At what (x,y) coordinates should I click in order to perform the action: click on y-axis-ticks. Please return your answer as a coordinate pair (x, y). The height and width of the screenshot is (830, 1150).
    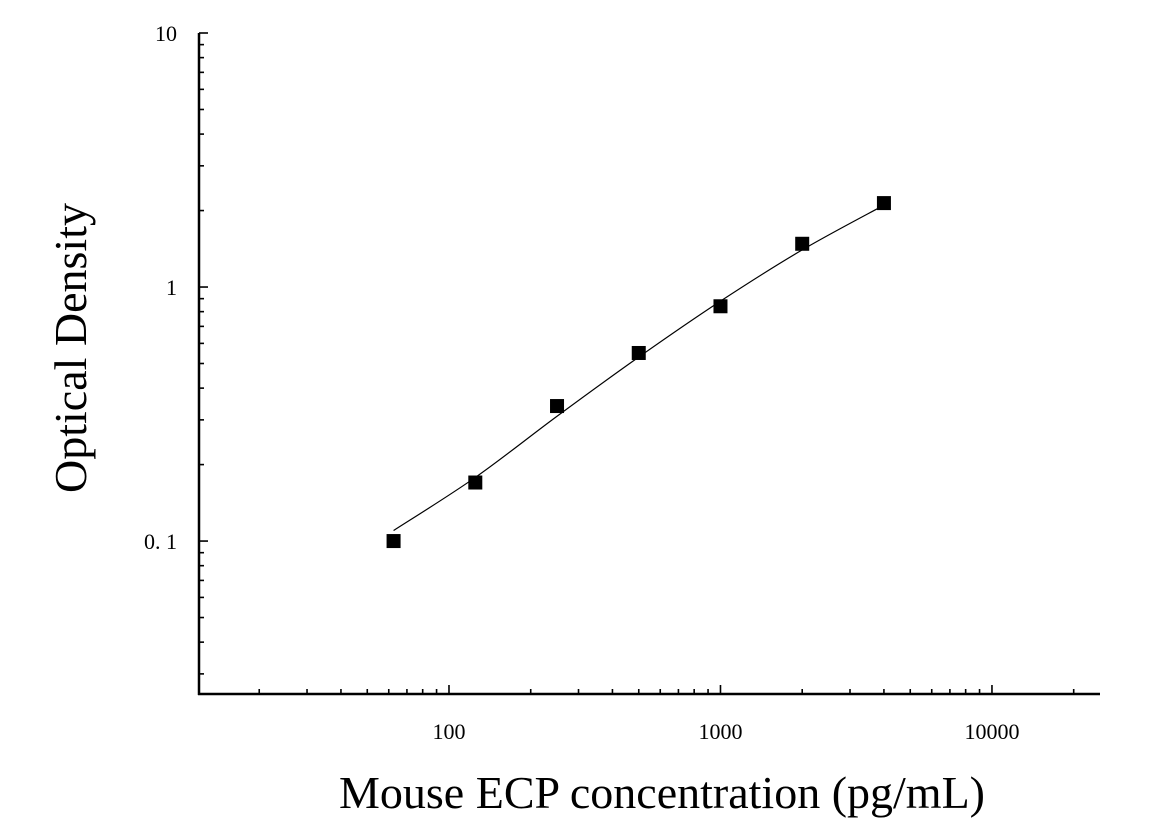
    Looking at the image, I should click on (203, 353).